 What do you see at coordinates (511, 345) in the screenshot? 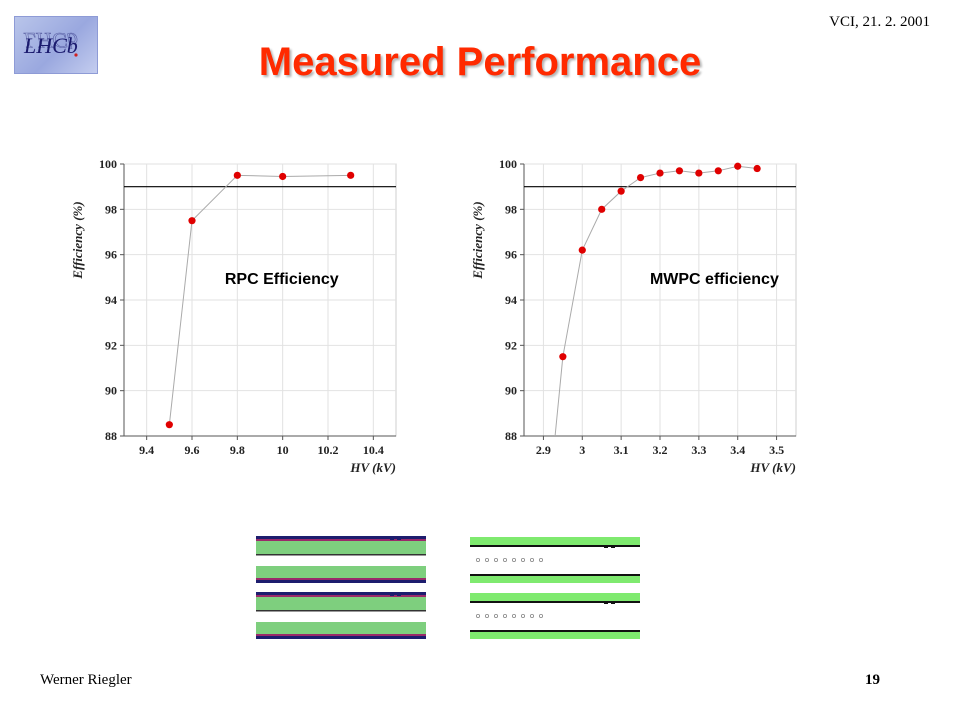
I see `mwpc-y-tick-label: 92` at bounding box center [511, 345].